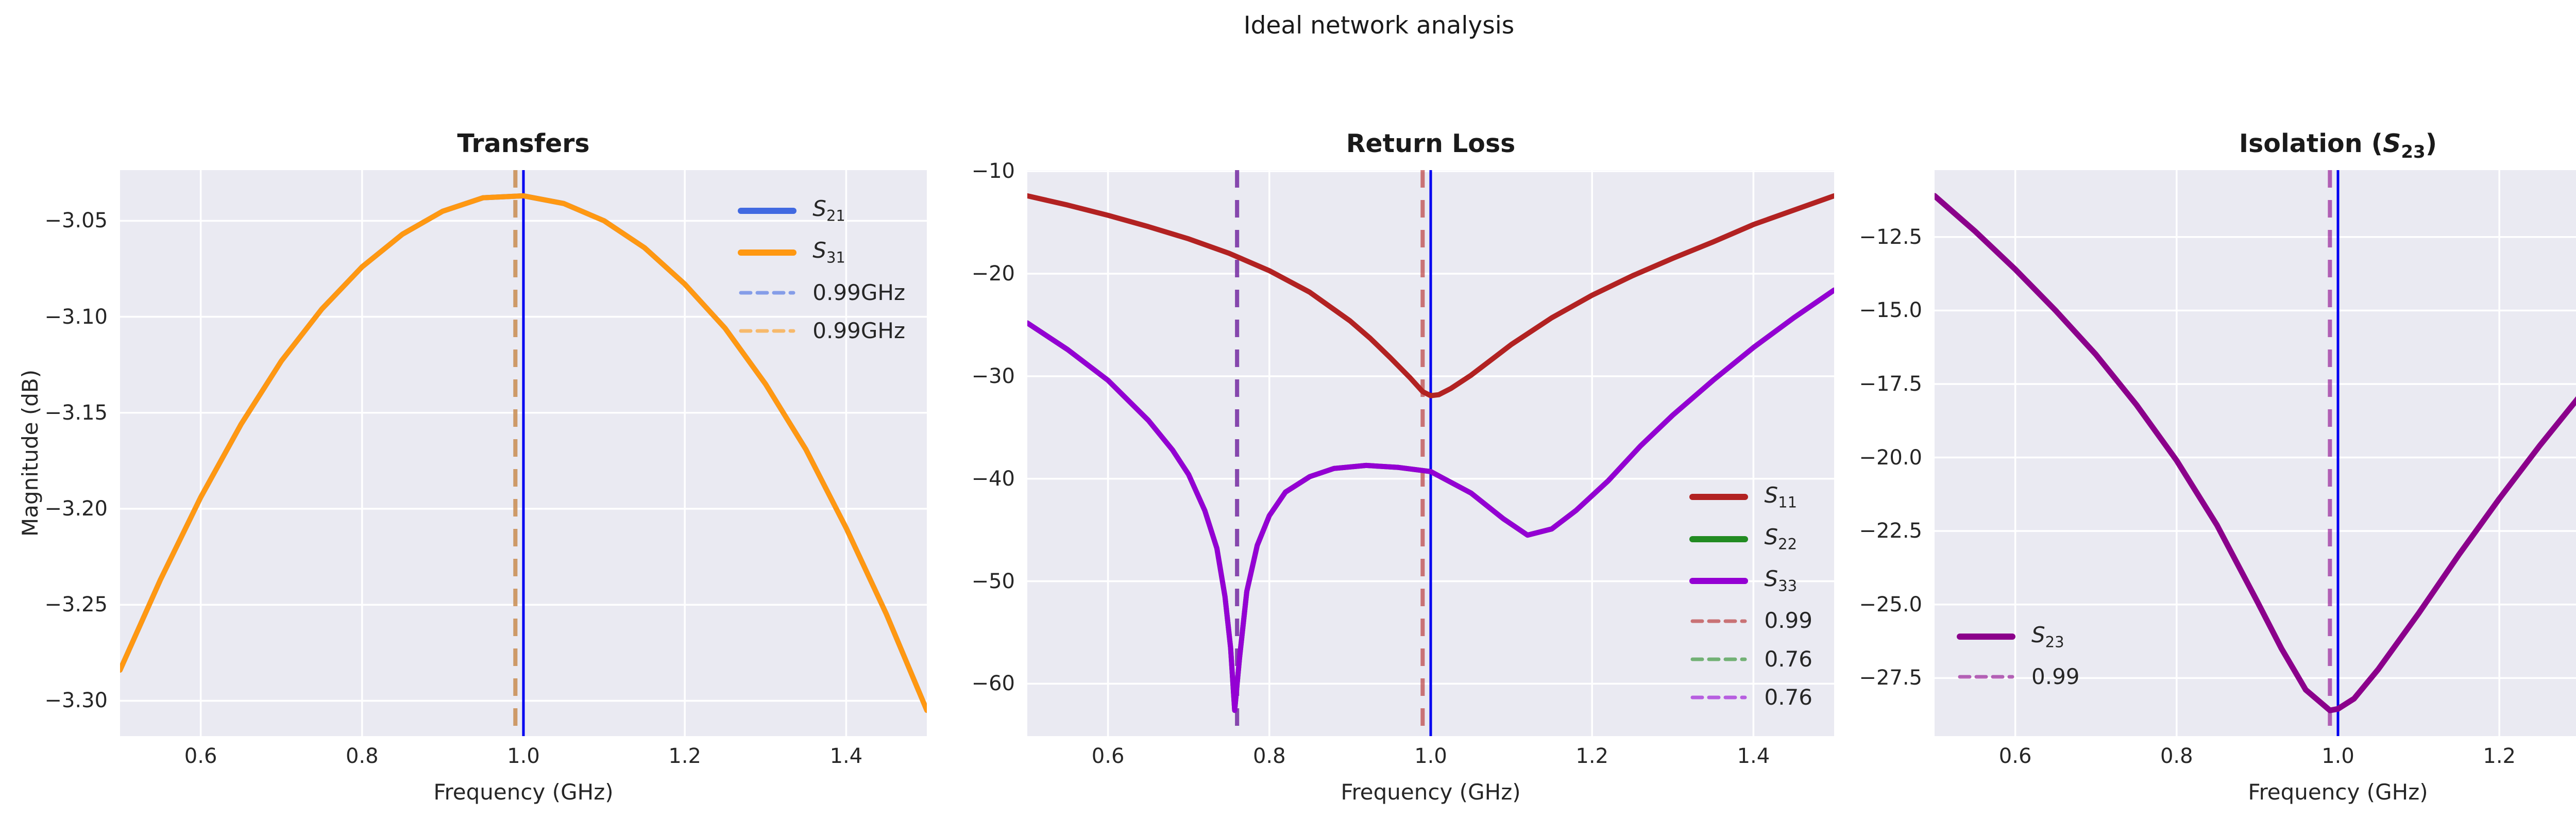 The width and height of the screenshot is (2576, 816). I want to click on y-tick-label: −20, so click(993, 274).